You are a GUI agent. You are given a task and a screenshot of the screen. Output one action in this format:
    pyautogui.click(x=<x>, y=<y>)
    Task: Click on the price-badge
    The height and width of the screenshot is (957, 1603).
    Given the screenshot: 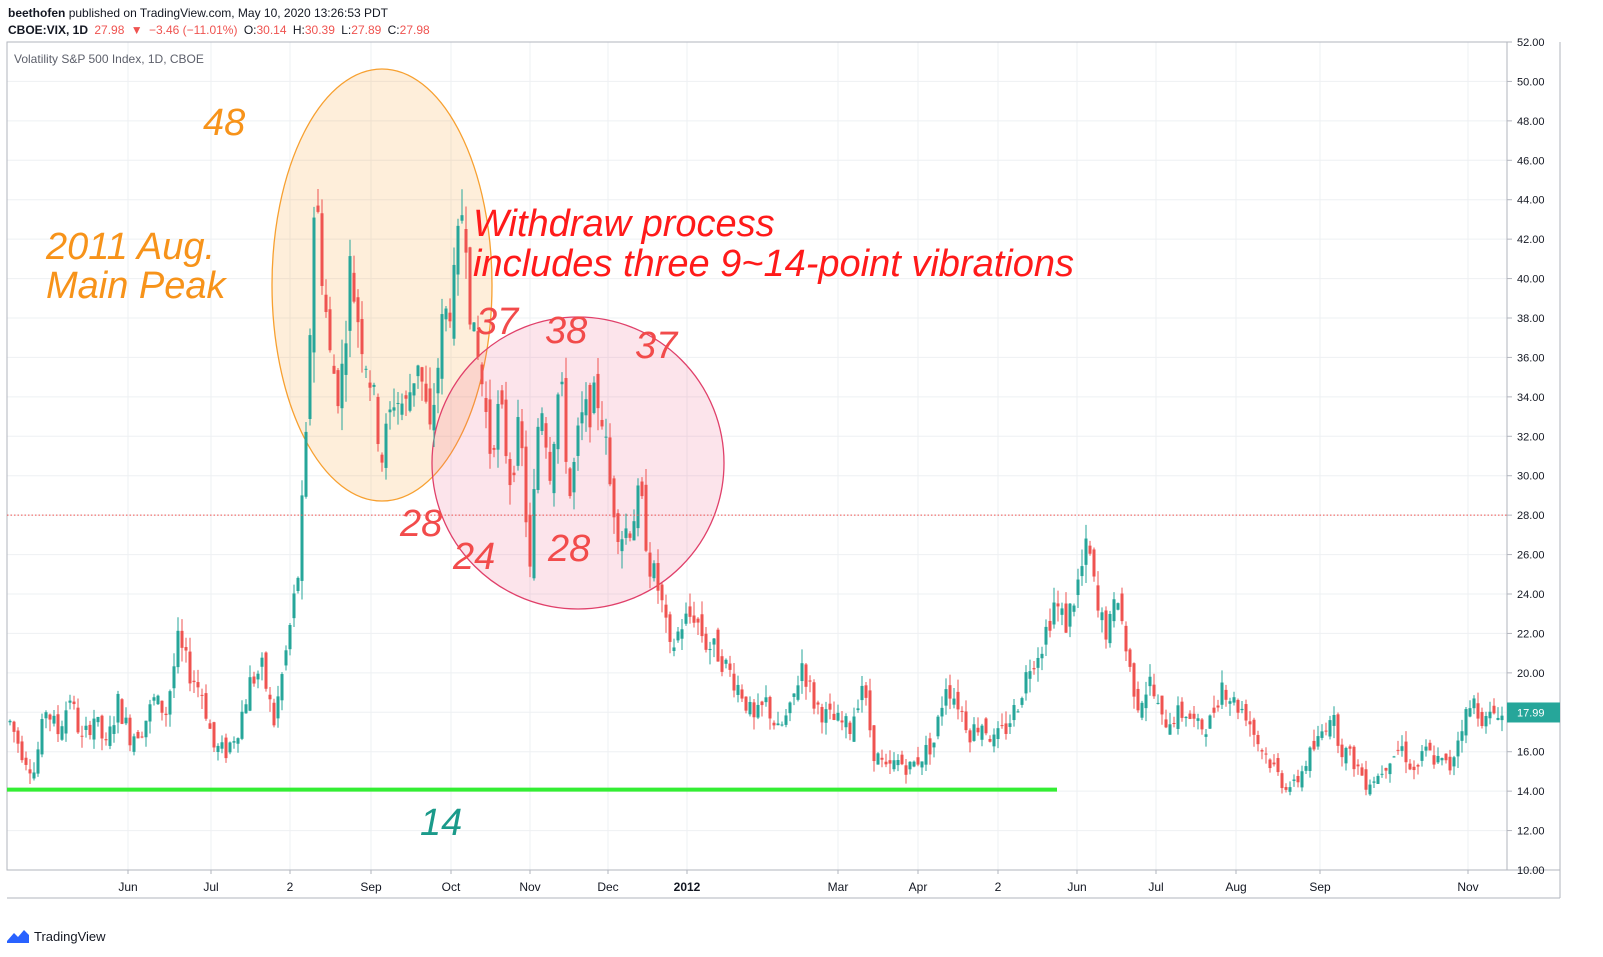 What is the action you would take?
    pyautogui.click(x=1533, y=712)
    